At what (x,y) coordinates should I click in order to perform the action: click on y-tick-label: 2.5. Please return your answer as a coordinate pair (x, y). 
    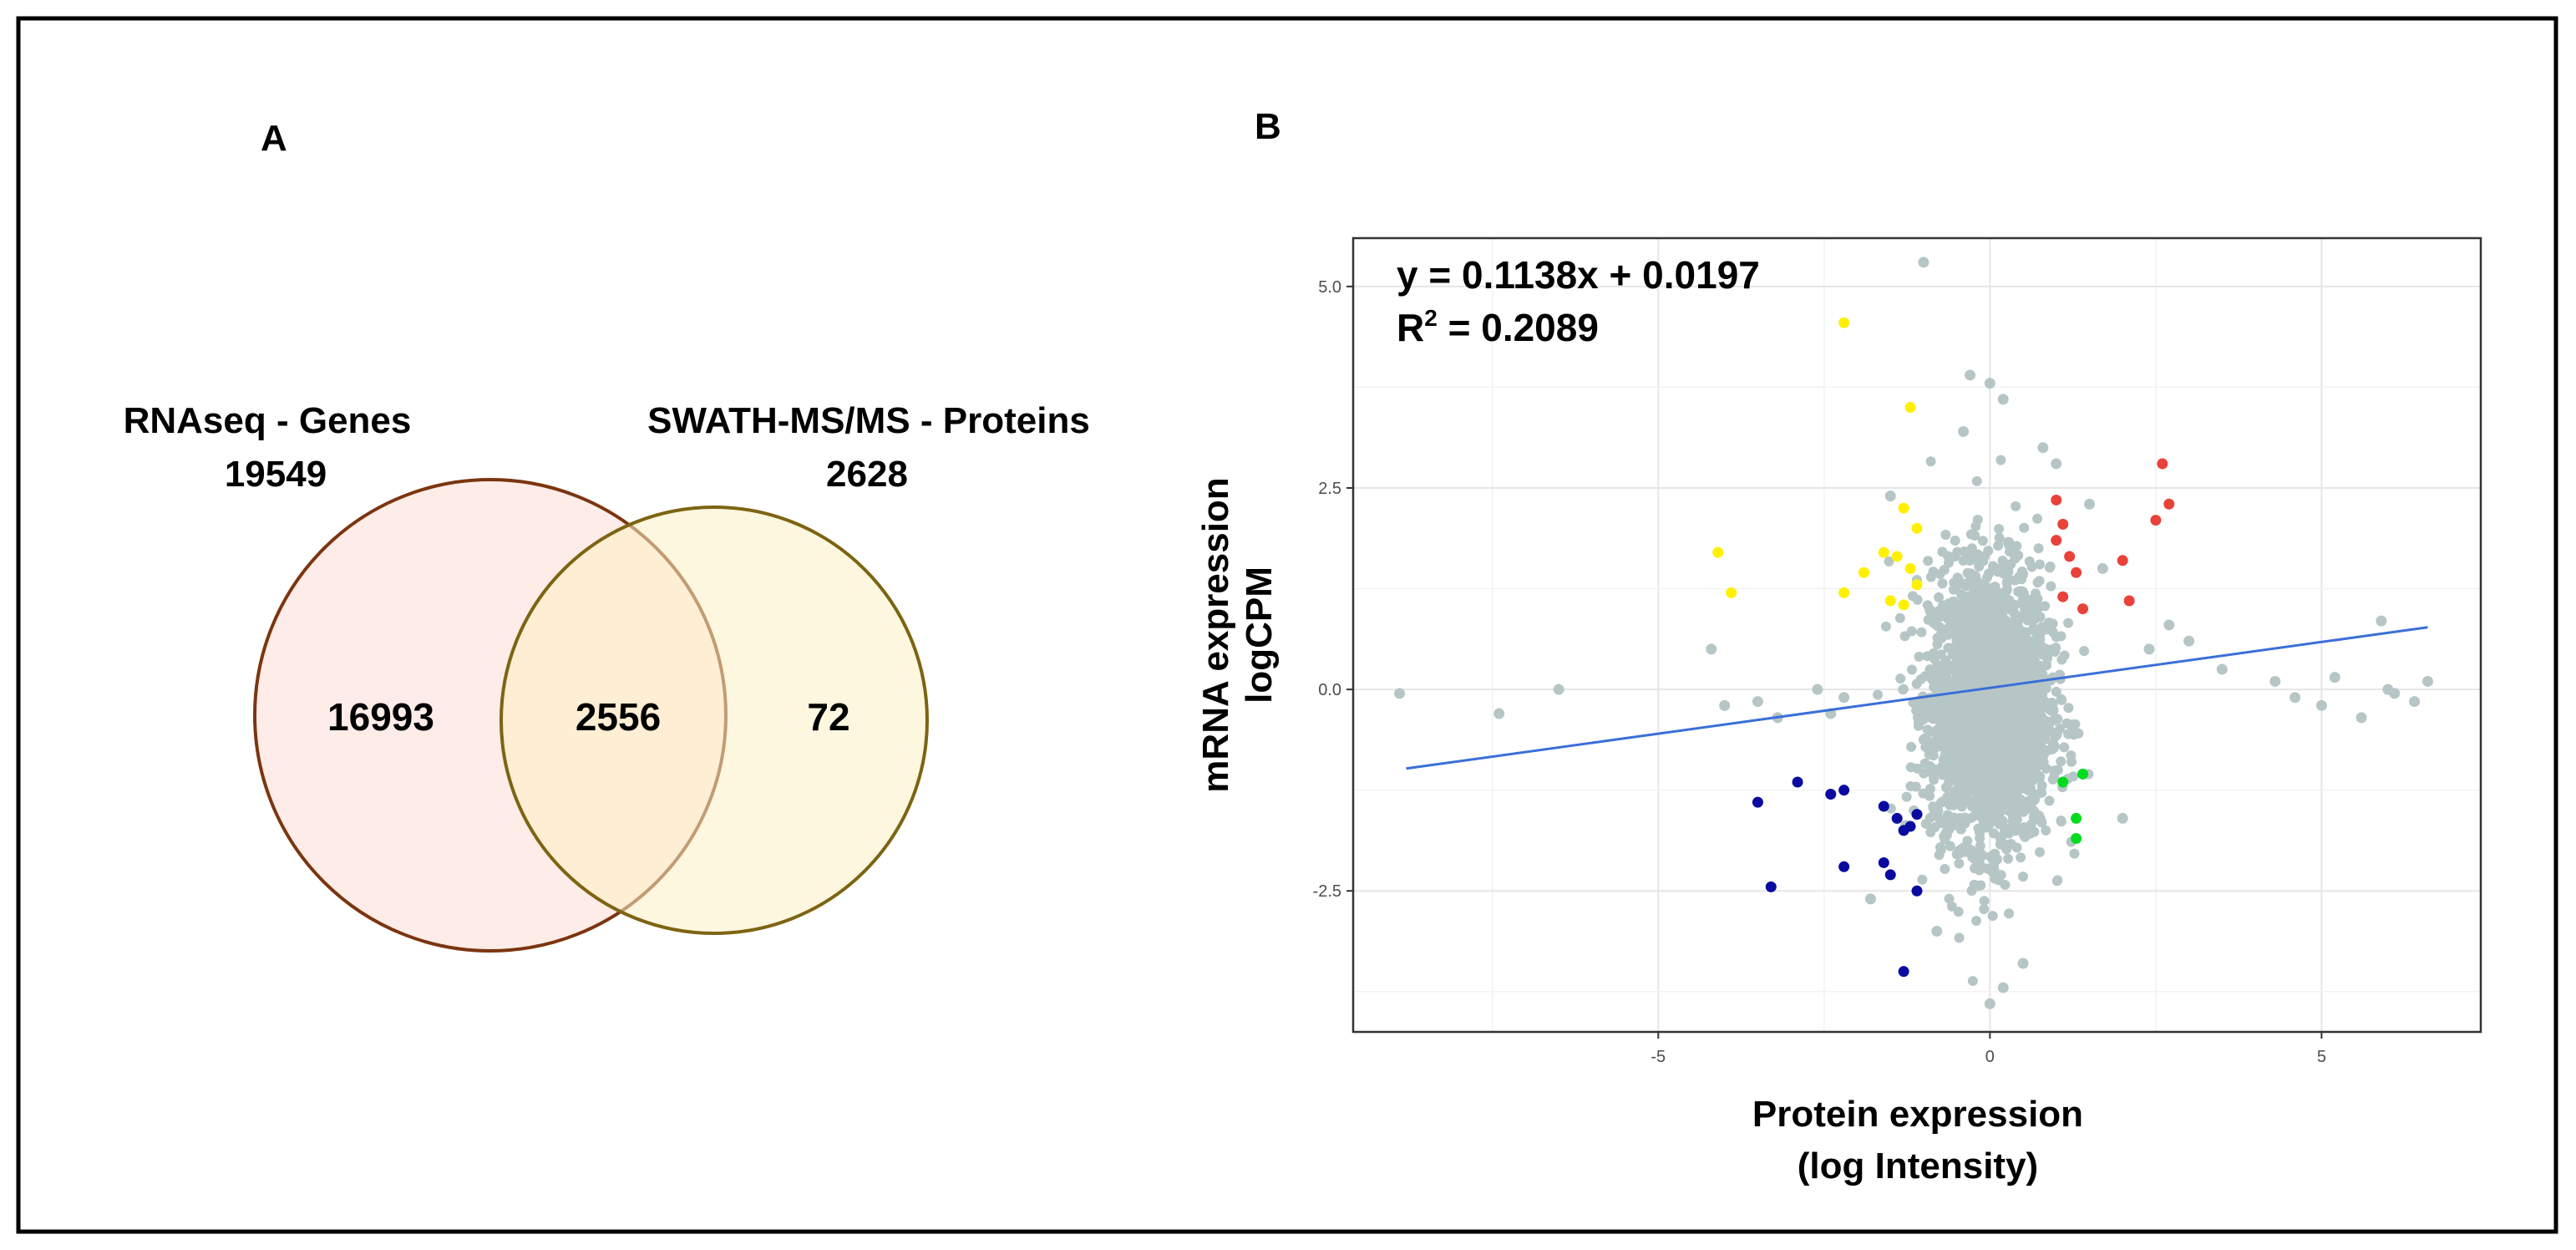
    Looking at the image, I should click on (1329, 489).